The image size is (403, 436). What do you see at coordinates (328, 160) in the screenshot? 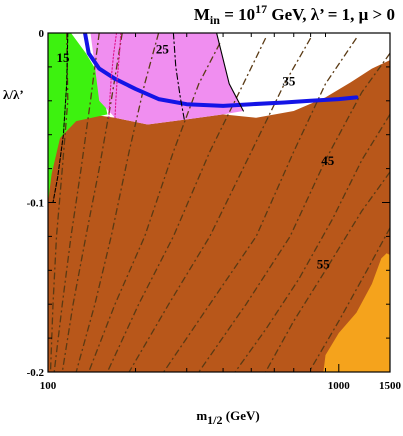
I see `contour-label-45: 45` at bounding box center [328, 160].